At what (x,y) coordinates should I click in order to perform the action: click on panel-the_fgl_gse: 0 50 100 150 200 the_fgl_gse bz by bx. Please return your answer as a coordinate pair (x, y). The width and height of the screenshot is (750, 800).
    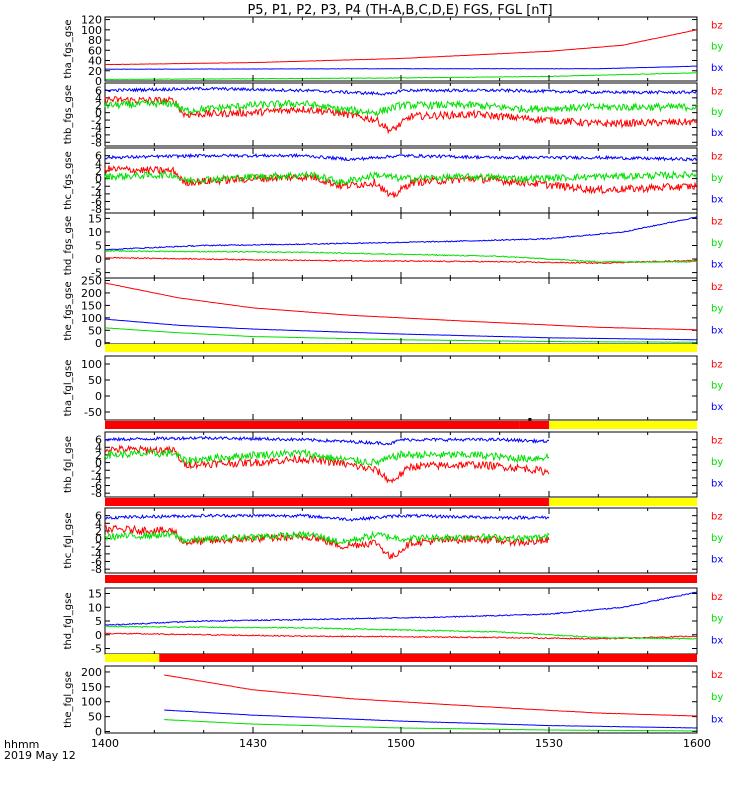
    Looking at the image, I should click on (393, 702).